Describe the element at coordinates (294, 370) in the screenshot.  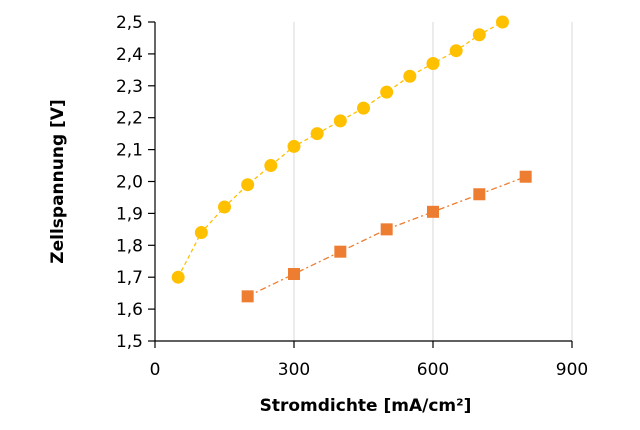
I see `x-tick-label: 300` at that location.